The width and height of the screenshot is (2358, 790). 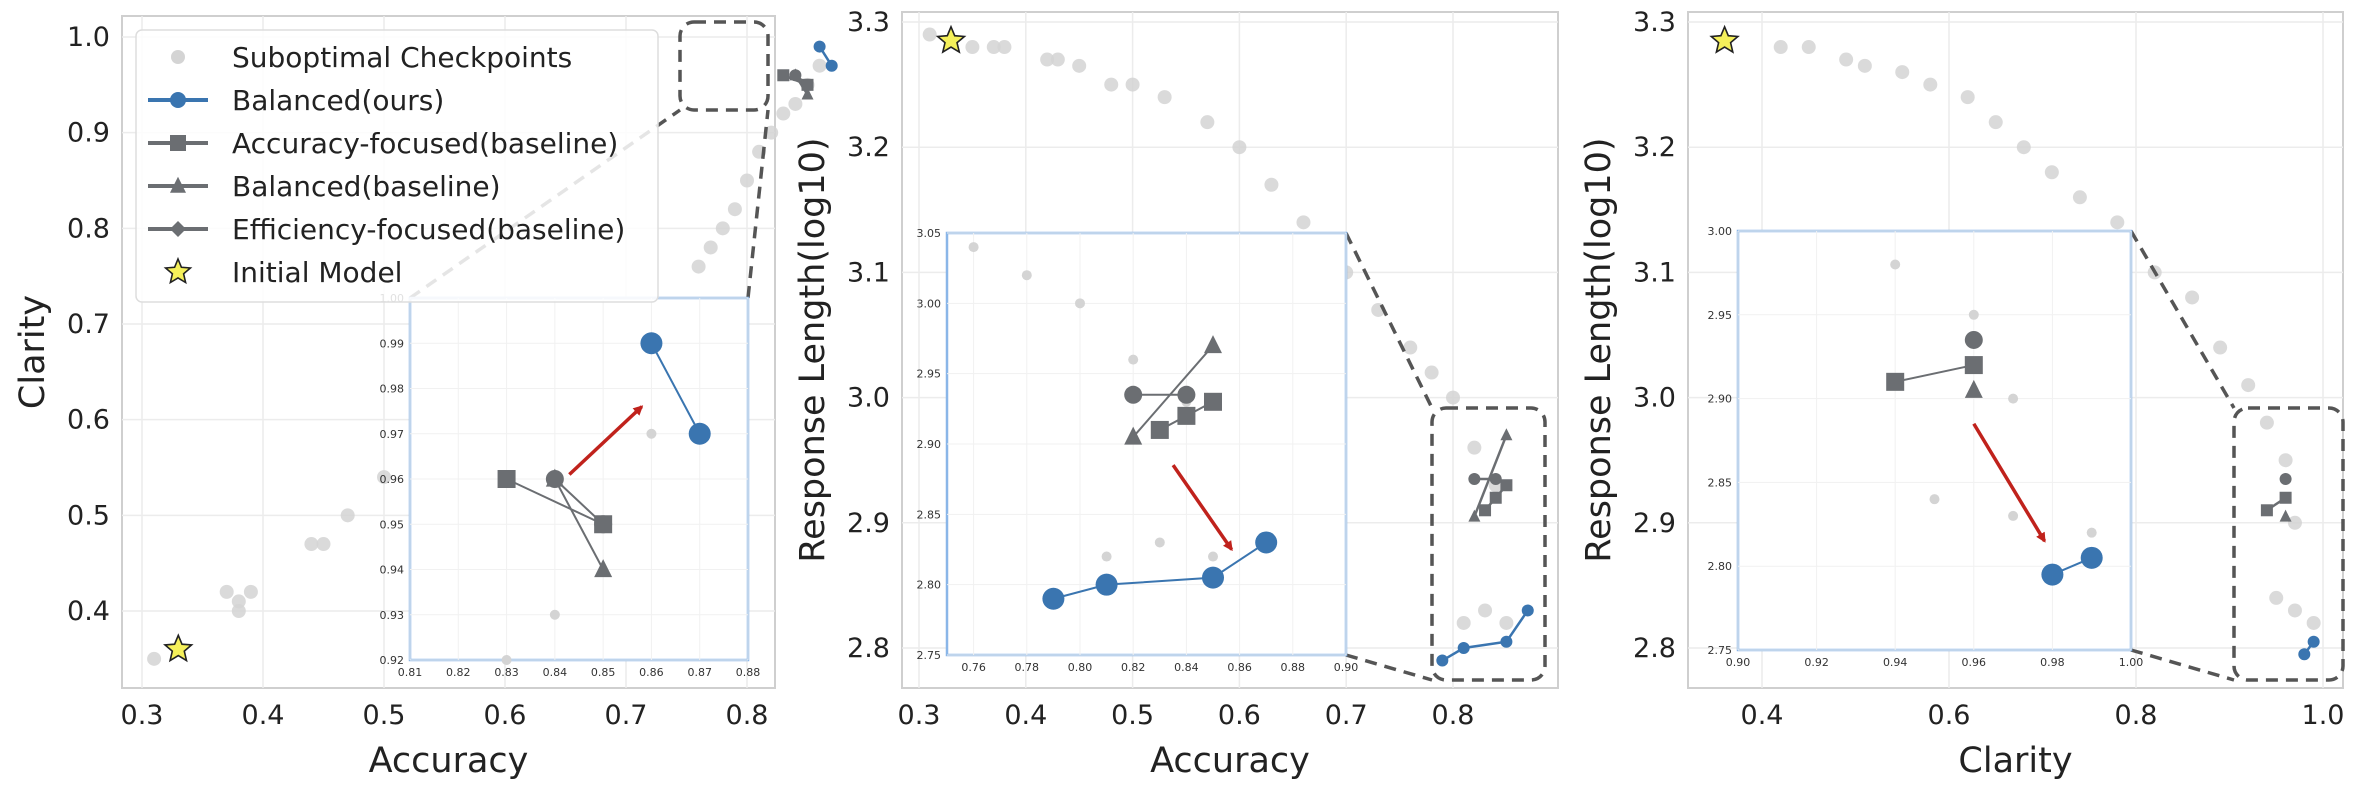 What do you see at coordinates (392, 570) in the screenshot?
I see `inset-y-tick-label: 0.94` at bounding box center [392, 570].